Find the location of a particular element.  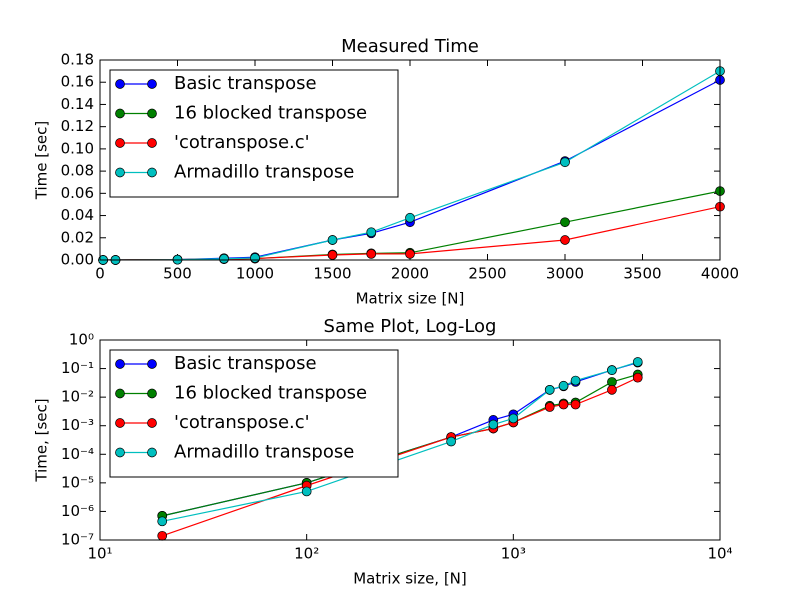

x-tick-label: 2000 is located at coordinates (410, 274).